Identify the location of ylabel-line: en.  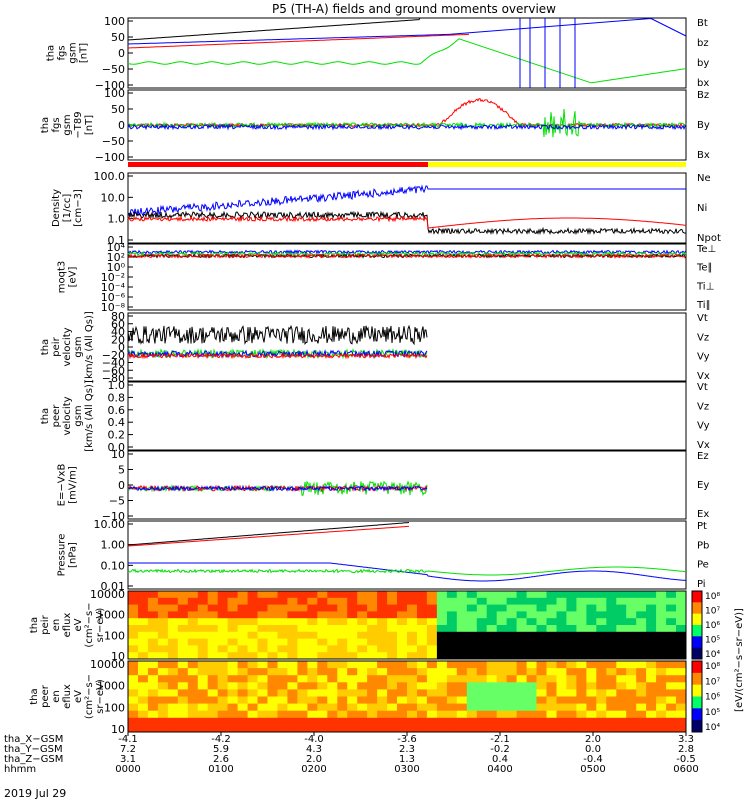
(56, 625).